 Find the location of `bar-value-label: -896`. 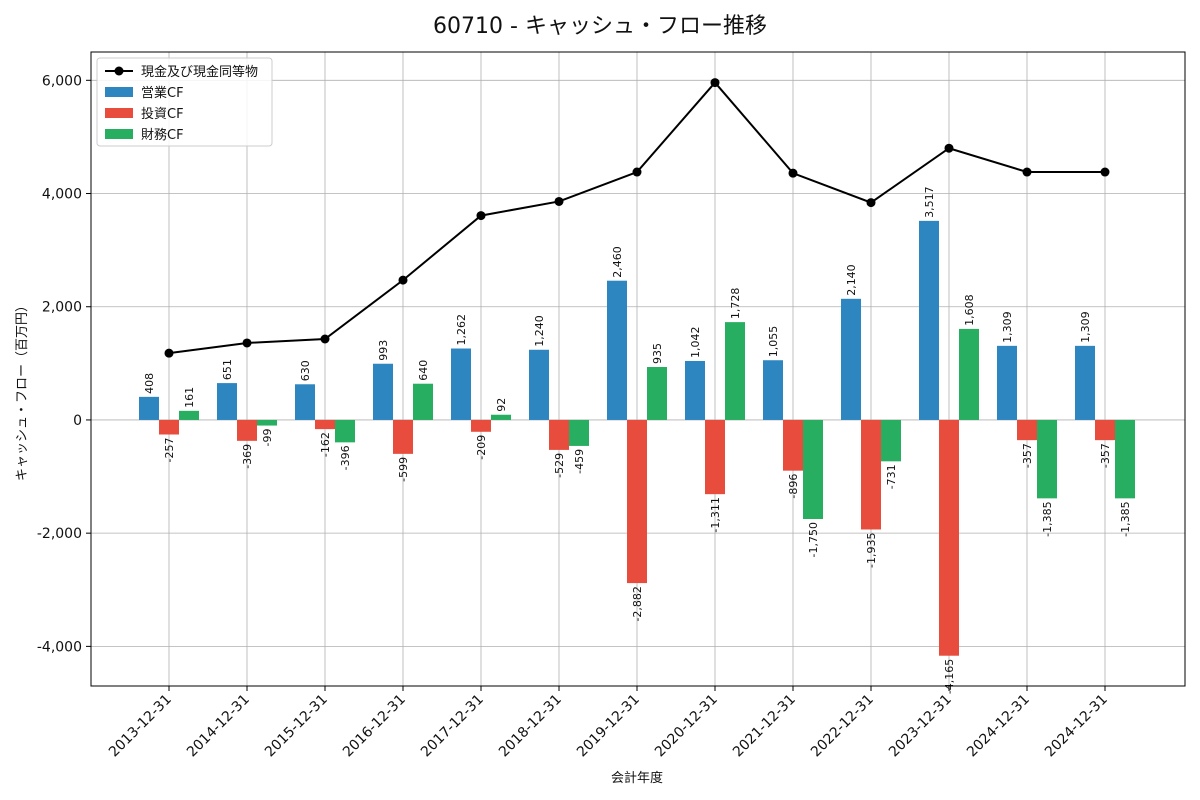

bar-value-label: -896 is located at coordinates (793, 486).